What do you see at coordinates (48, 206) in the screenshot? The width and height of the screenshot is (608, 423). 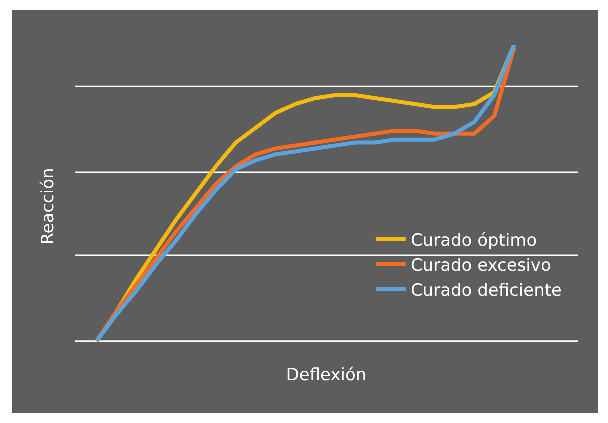 I see `y-axis-title: Reacción` at bounding box center [48, 206].